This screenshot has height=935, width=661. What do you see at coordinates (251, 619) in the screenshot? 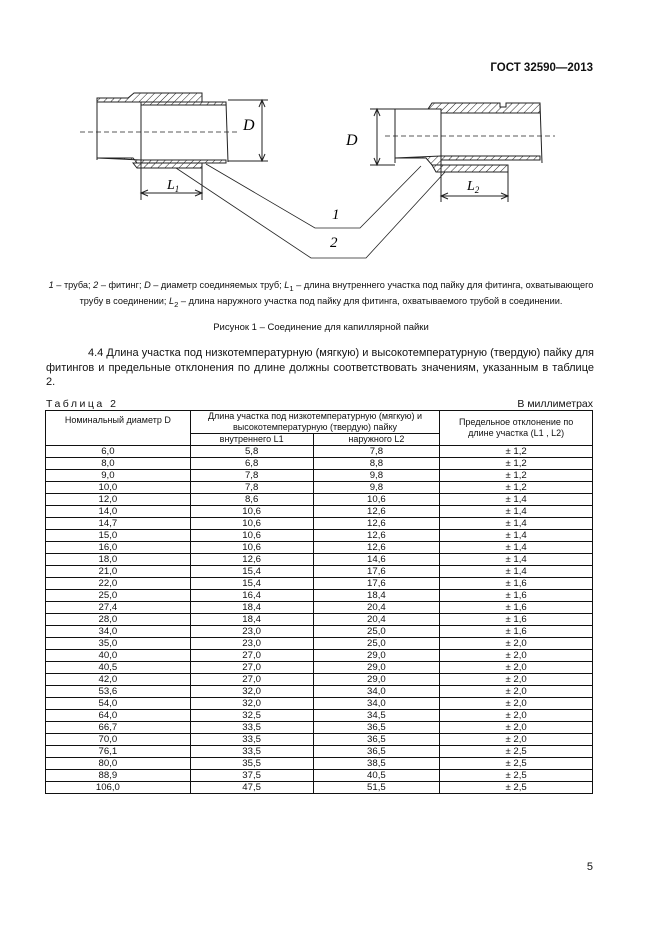
I see `cell-l1: 18,4` at bounding box center [251, 619].